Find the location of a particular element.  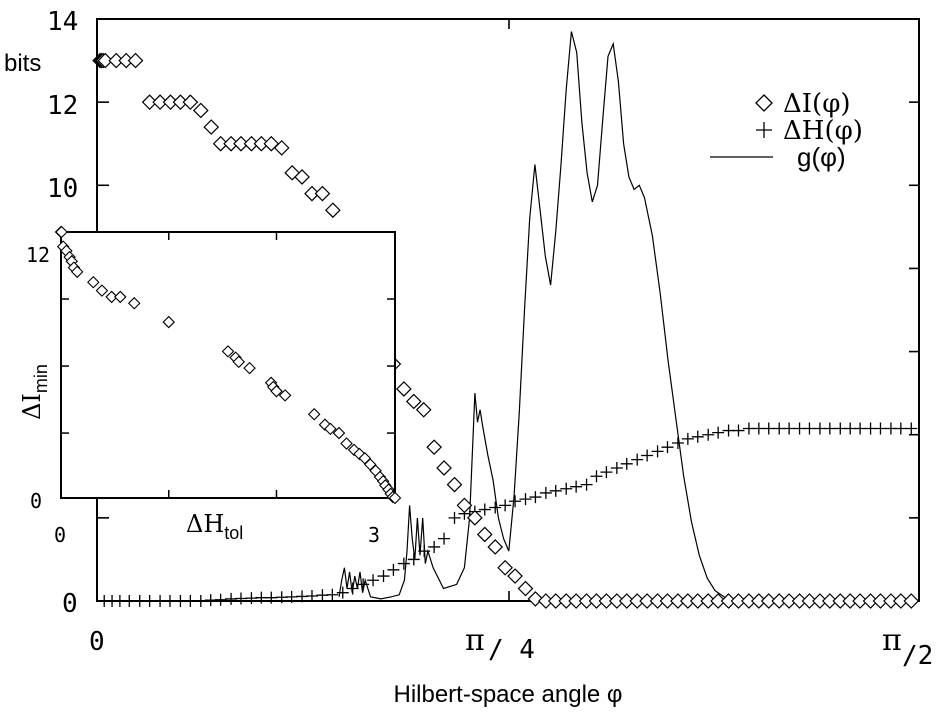

x-tick-label-pi-4-den: / 4 is located at coordinates (511, 650).